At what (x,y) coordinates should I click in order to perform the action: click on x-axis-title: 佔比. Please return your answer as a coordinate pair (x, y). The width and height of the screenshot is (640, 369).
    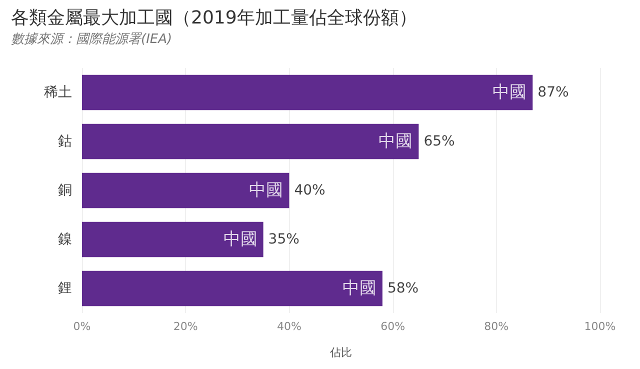
    Looking at the image, I should click on (340, 352).